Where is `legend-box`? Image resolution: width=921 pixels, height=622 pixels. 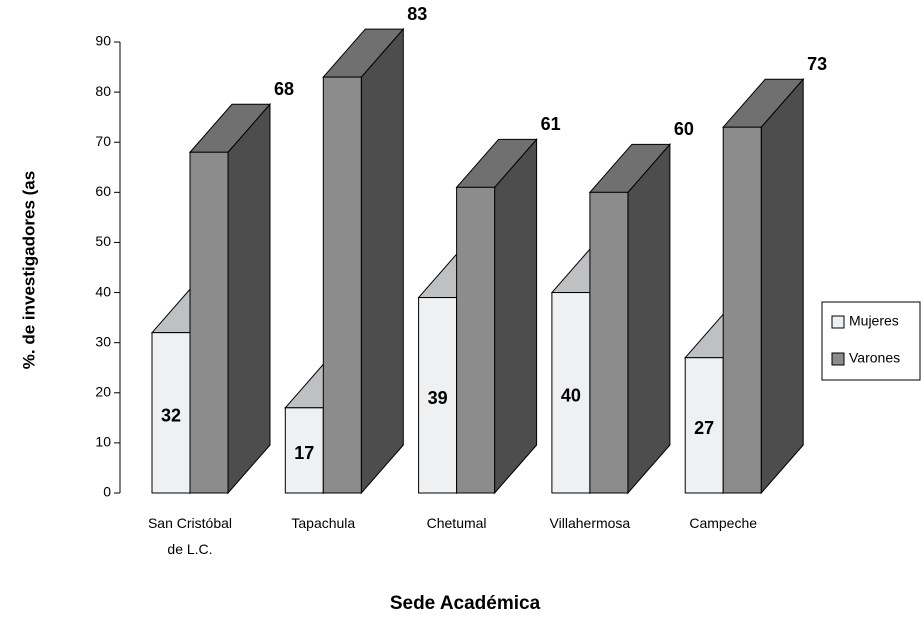
legend-box is located at coordinates (871, 341).